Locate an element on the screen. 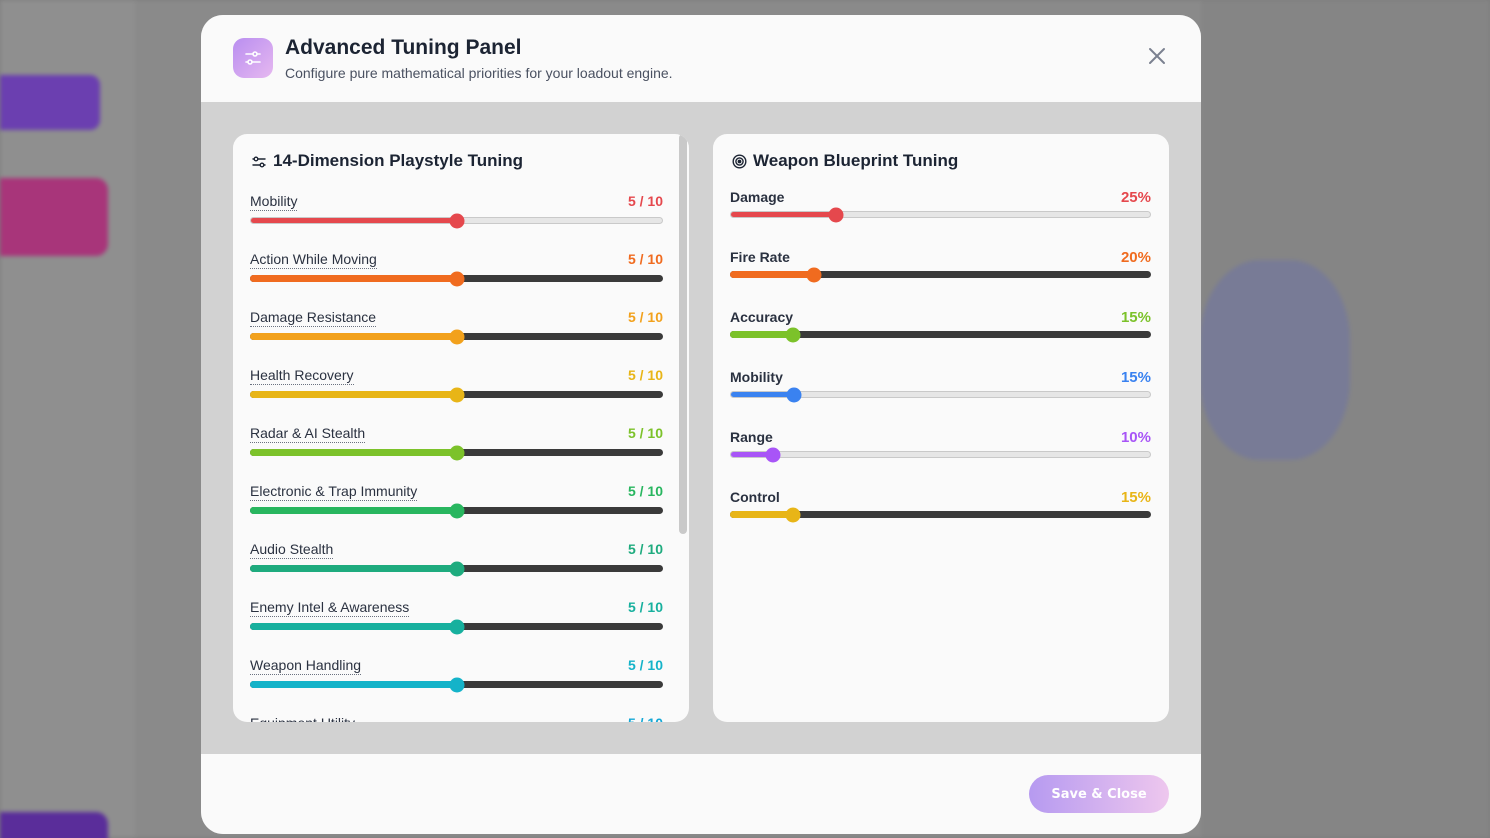 The image size is (1490, 838). slider-row: Action While Moving 5 / 10 is located at coordinates (456, 280).